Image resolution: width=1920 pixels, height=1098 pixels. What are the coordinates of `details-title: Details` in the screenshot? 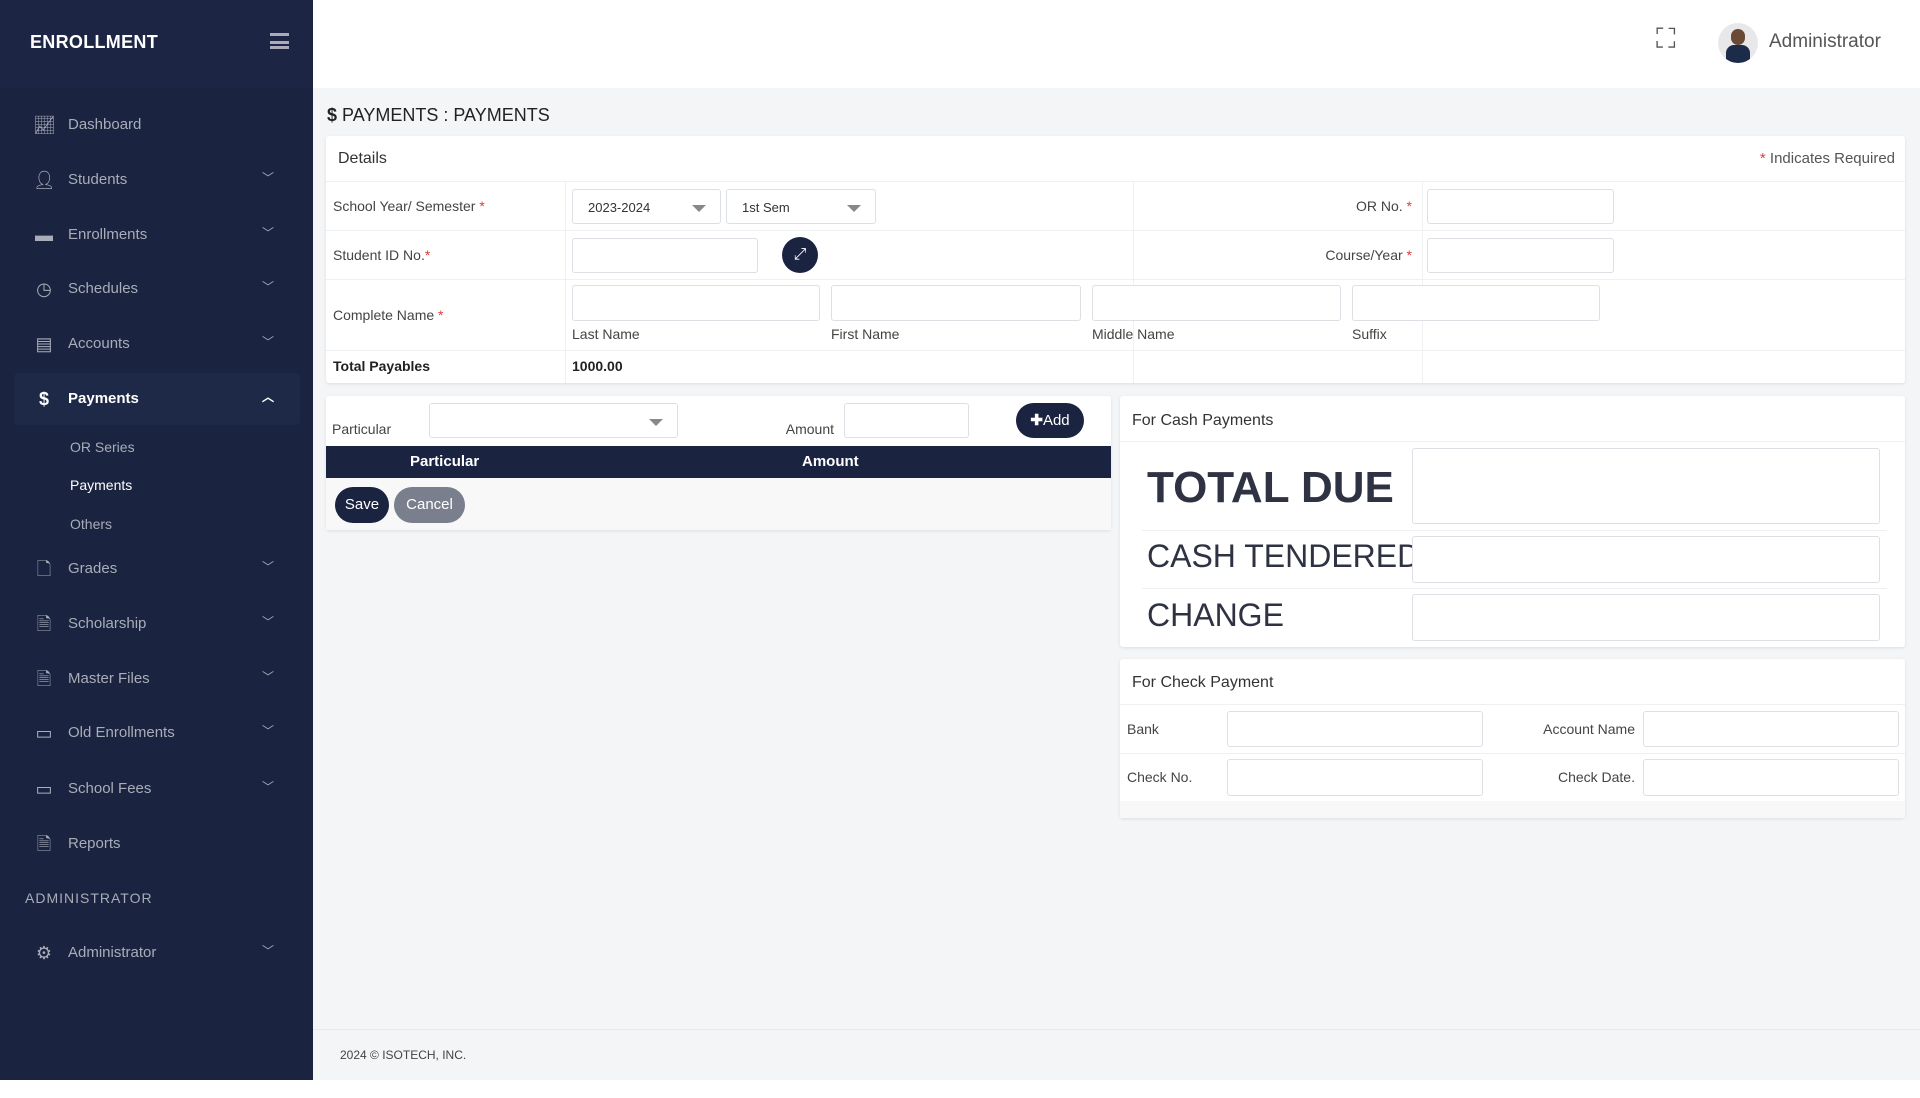 It's located at (362, 158).